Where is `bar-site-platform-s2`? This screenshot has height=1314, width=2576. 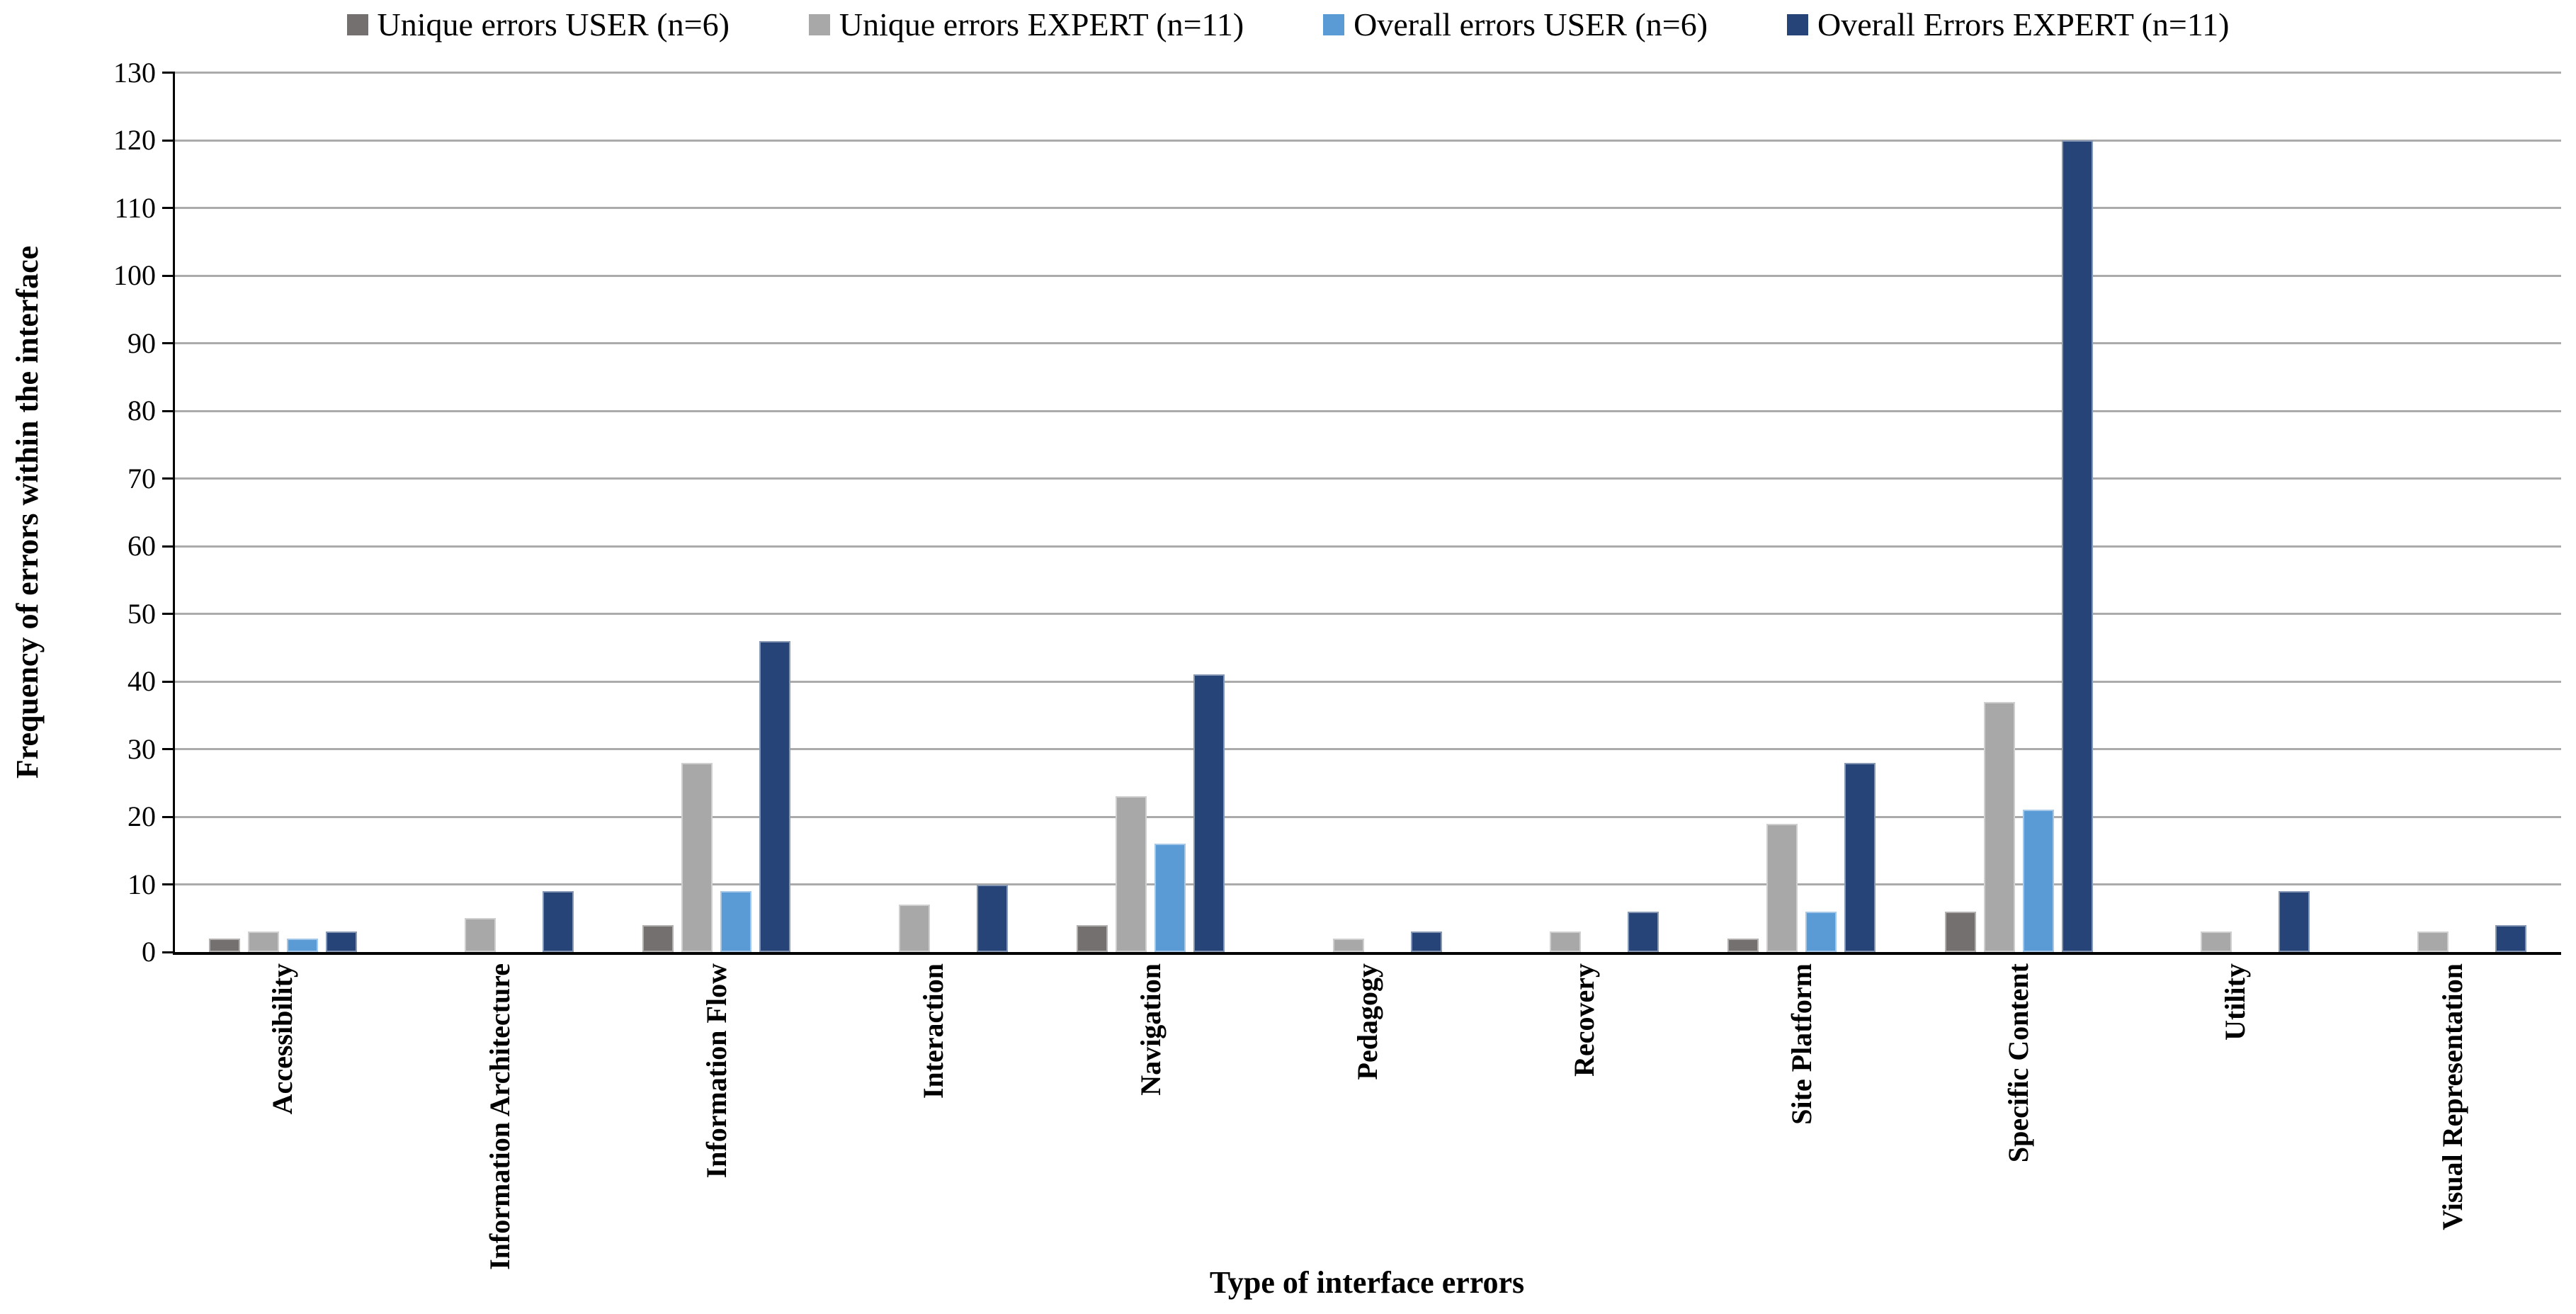 bar-site-platform-s2 is located at coordinates (1782, 887).